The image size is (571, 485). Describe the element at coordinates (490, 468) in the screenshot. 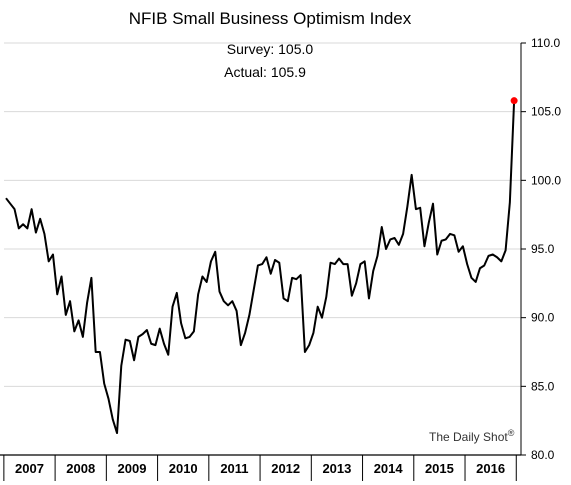

I see `x-tick-label: 2016` at that location.